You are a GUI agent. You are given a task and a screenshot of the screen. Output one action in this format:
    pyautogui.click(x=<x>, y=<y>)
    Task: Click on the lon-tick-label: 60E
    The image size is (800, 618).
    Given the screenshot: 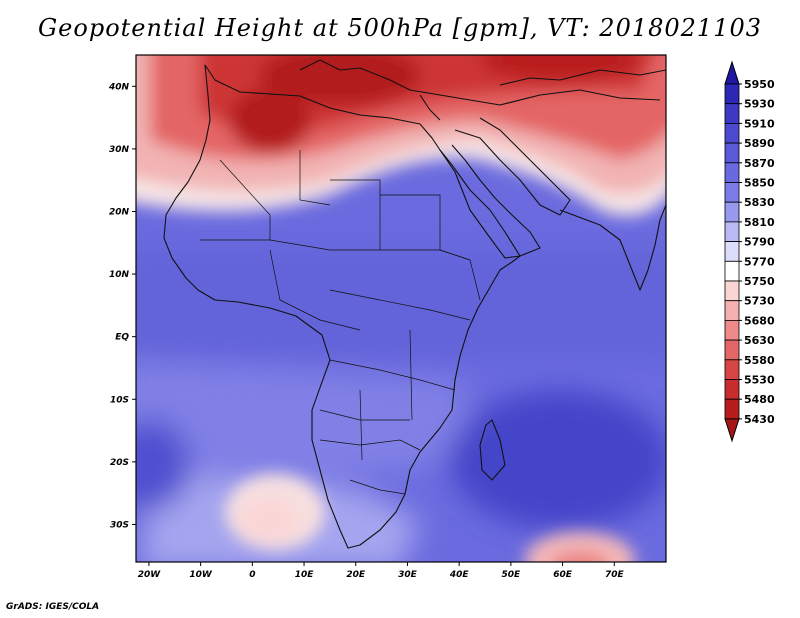 What is the action you would take?
    pyautogui.click(x=563, y=575)
    